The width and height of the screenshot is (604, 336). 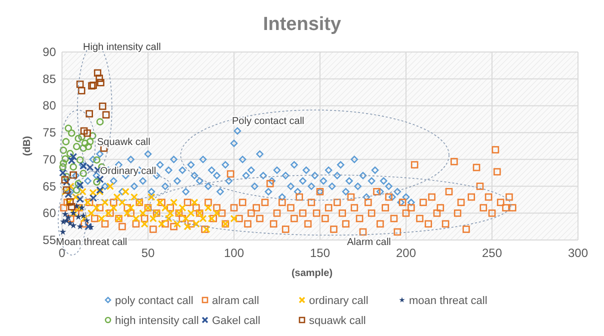 I want to click on annotation: High intensity call, so click(x=122, y=47).